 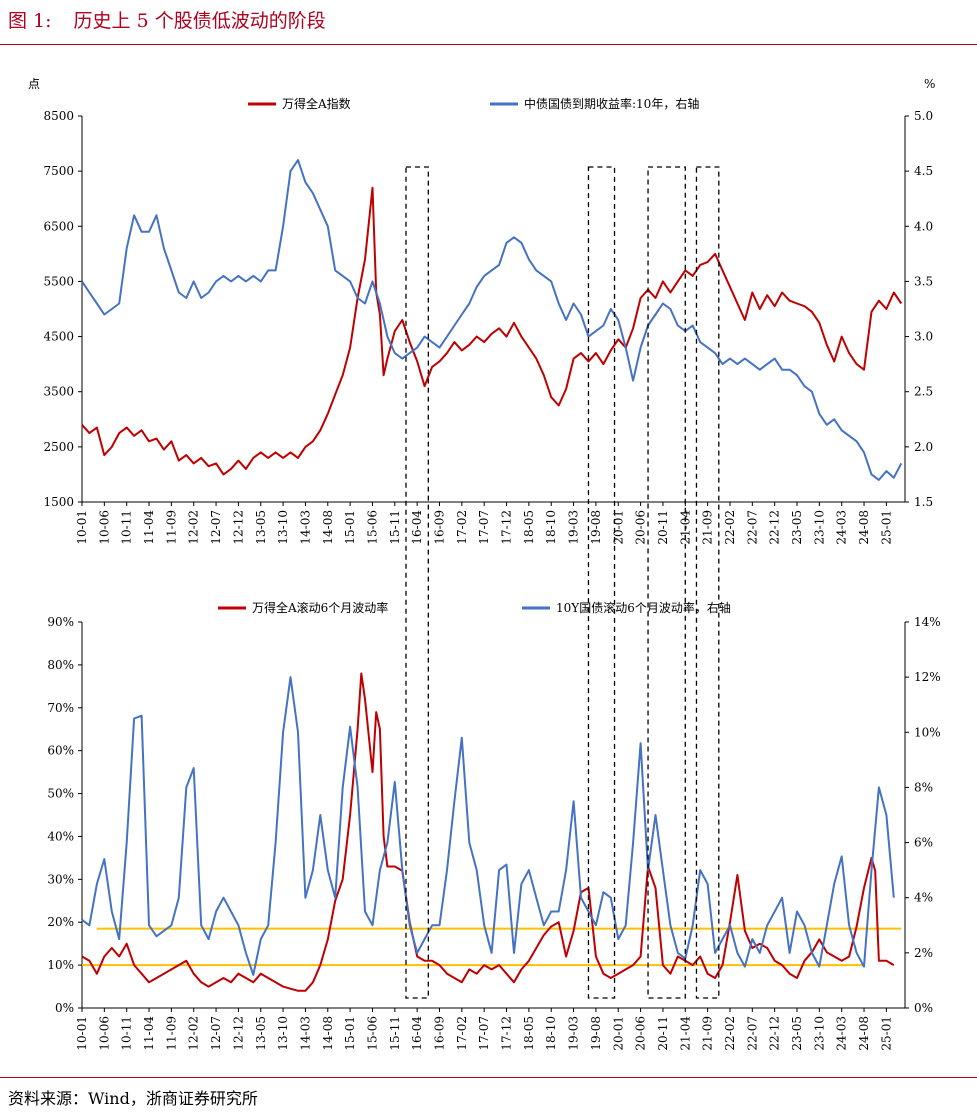 I want to click on right-tick-label: 5.0, so click(x=923, y=116).